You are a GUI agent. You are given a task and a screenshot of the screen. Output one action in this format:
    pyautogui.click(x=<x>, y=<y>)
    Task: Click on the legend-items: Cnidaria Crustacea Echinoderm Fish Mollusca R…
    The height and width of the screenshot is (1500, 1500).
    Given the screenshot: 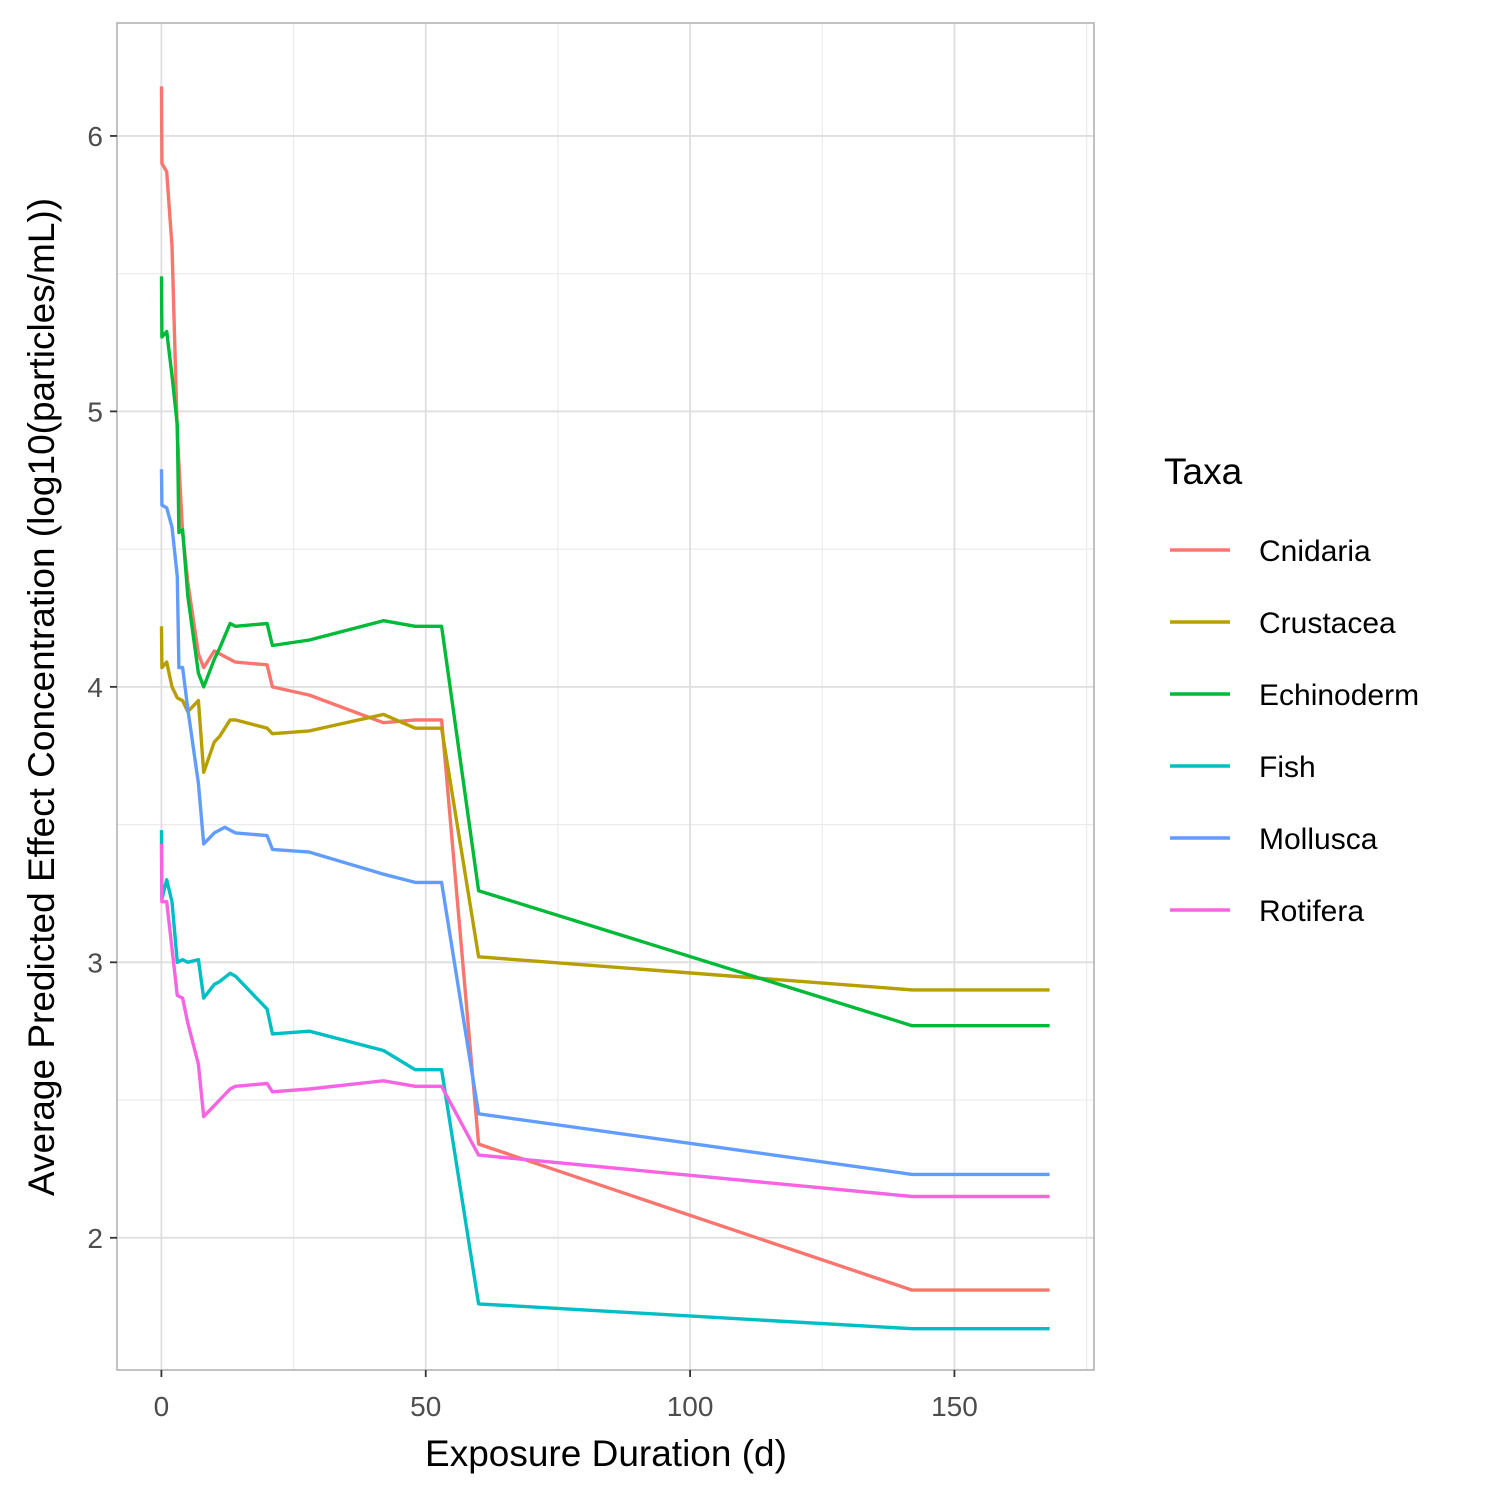 What is the action you would take?
    pyautogui.click(x=1294, y=731)
    